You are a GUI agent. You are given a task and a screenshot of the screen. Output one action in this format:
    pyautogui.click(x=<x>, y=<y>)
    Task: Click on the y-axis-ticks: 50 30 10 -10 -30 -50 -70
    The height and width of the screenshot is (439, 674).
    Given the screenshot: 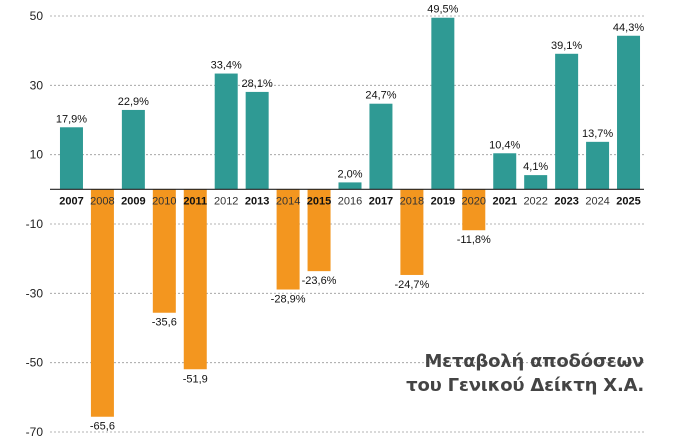 What is the action you would take?
    pyautogui.click(x=35, y=224)
    